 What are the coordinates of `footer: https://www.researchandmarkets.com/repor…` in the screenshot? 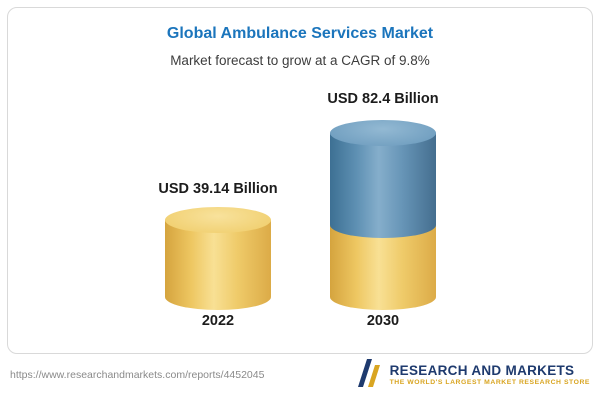 It's located at (300, 377).